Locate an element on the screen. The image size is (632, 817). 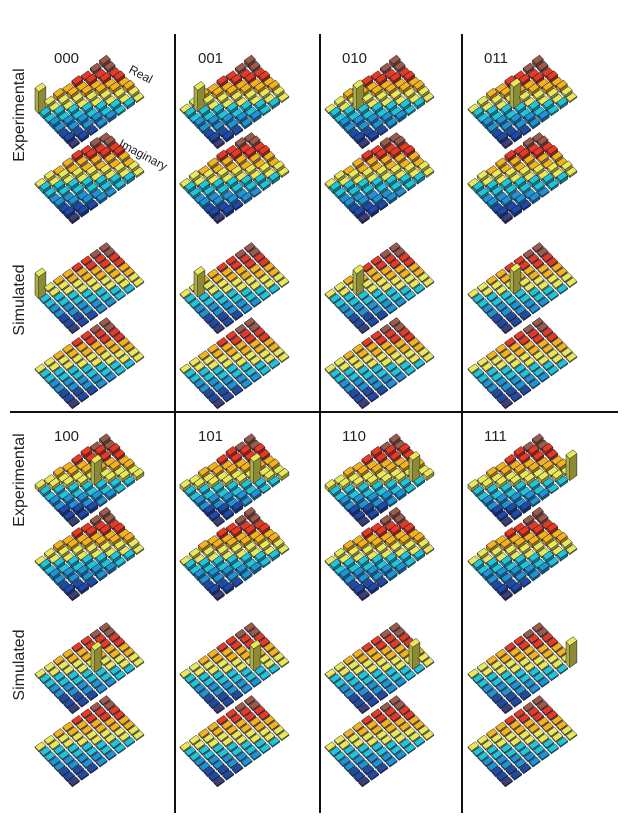
plot-101-simulated-real is located at coordinates (234, 668).